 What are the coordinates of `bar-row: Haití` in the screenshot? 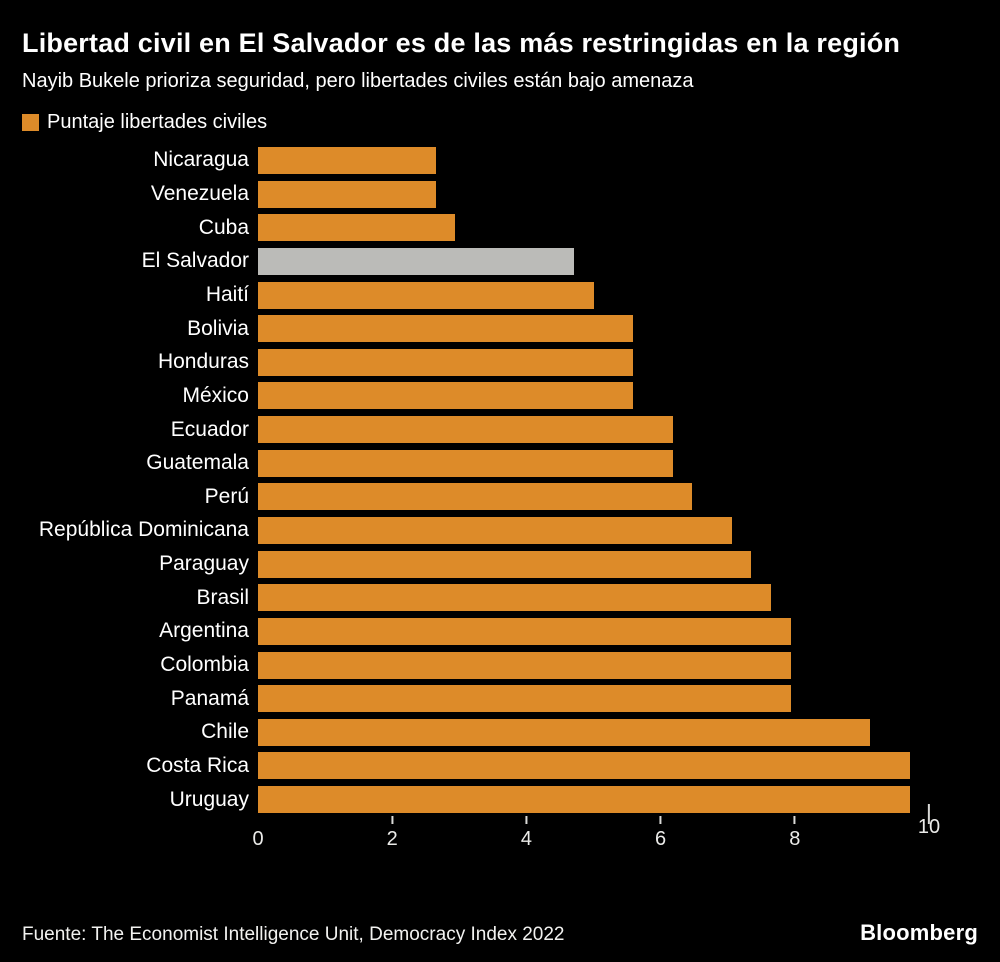 It's located at (464, 295).